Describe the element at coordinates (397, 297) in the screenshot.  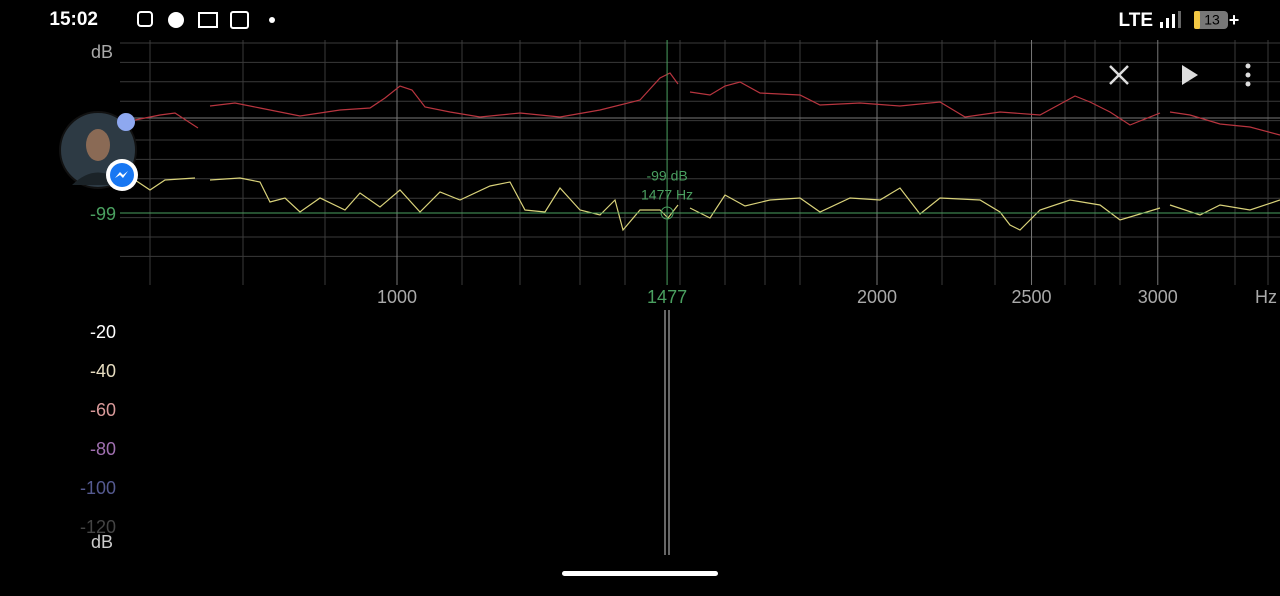
I see `x-tick-label: 1000` at that location.